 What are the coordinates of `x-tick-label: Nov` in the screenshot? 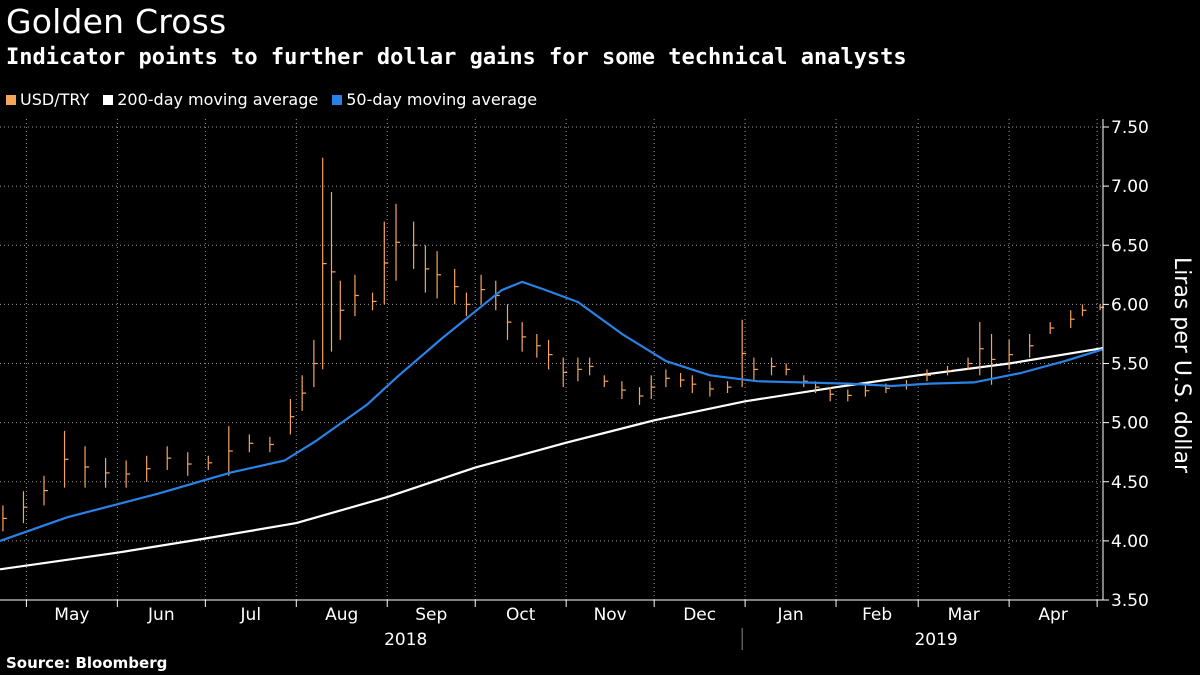 It's located at (610, 615).